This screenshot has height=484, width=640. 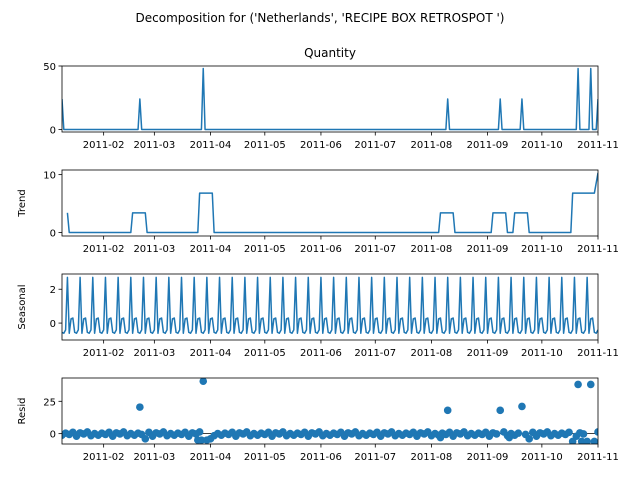 I want to click on resid-axes-frame, so click(x=330, y=411).